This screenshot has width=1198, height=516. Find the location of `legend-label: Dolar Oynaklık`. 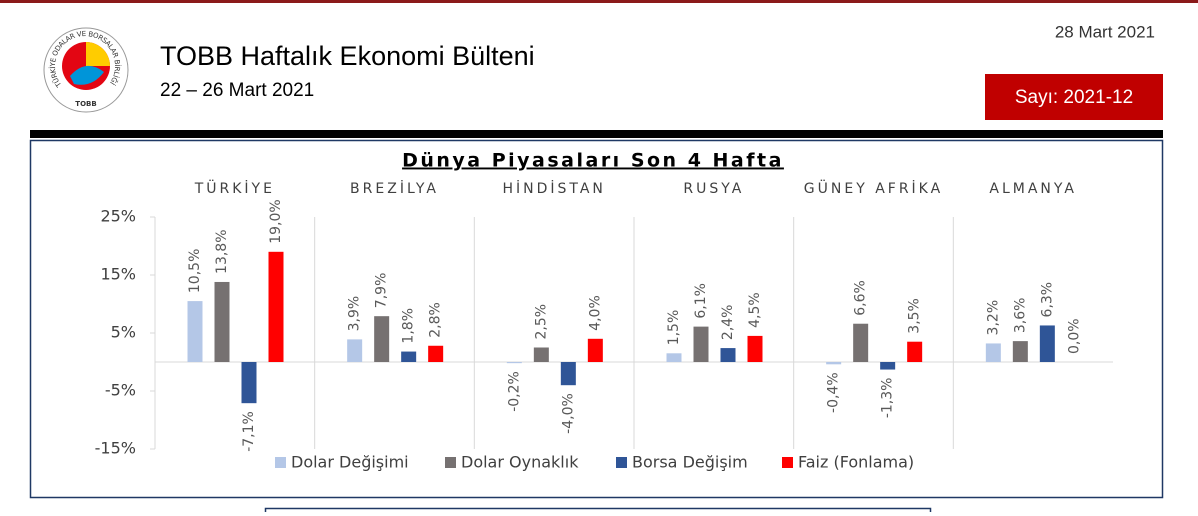

legend-label: Dolar Oynaklık is located at coordinates (520, 462).